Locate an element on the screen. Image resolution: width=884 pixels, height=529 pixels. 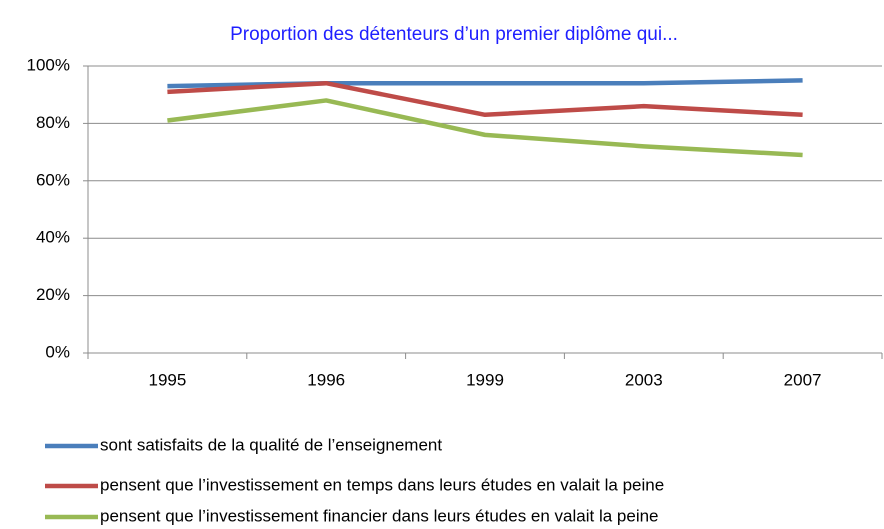
x-tick-label: 2003 is located at coordinates (644, 379).